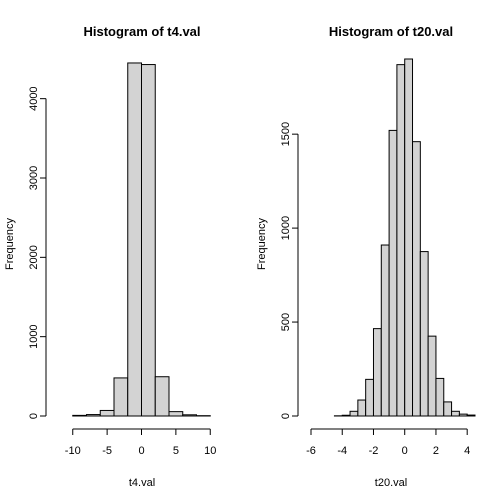 The height and width of the screenshot is (504, 504). Describe the element at coordinates (388, 443) in the screenshot. I see `x-axis: -6 -4 -2 0 2 4` at that location.